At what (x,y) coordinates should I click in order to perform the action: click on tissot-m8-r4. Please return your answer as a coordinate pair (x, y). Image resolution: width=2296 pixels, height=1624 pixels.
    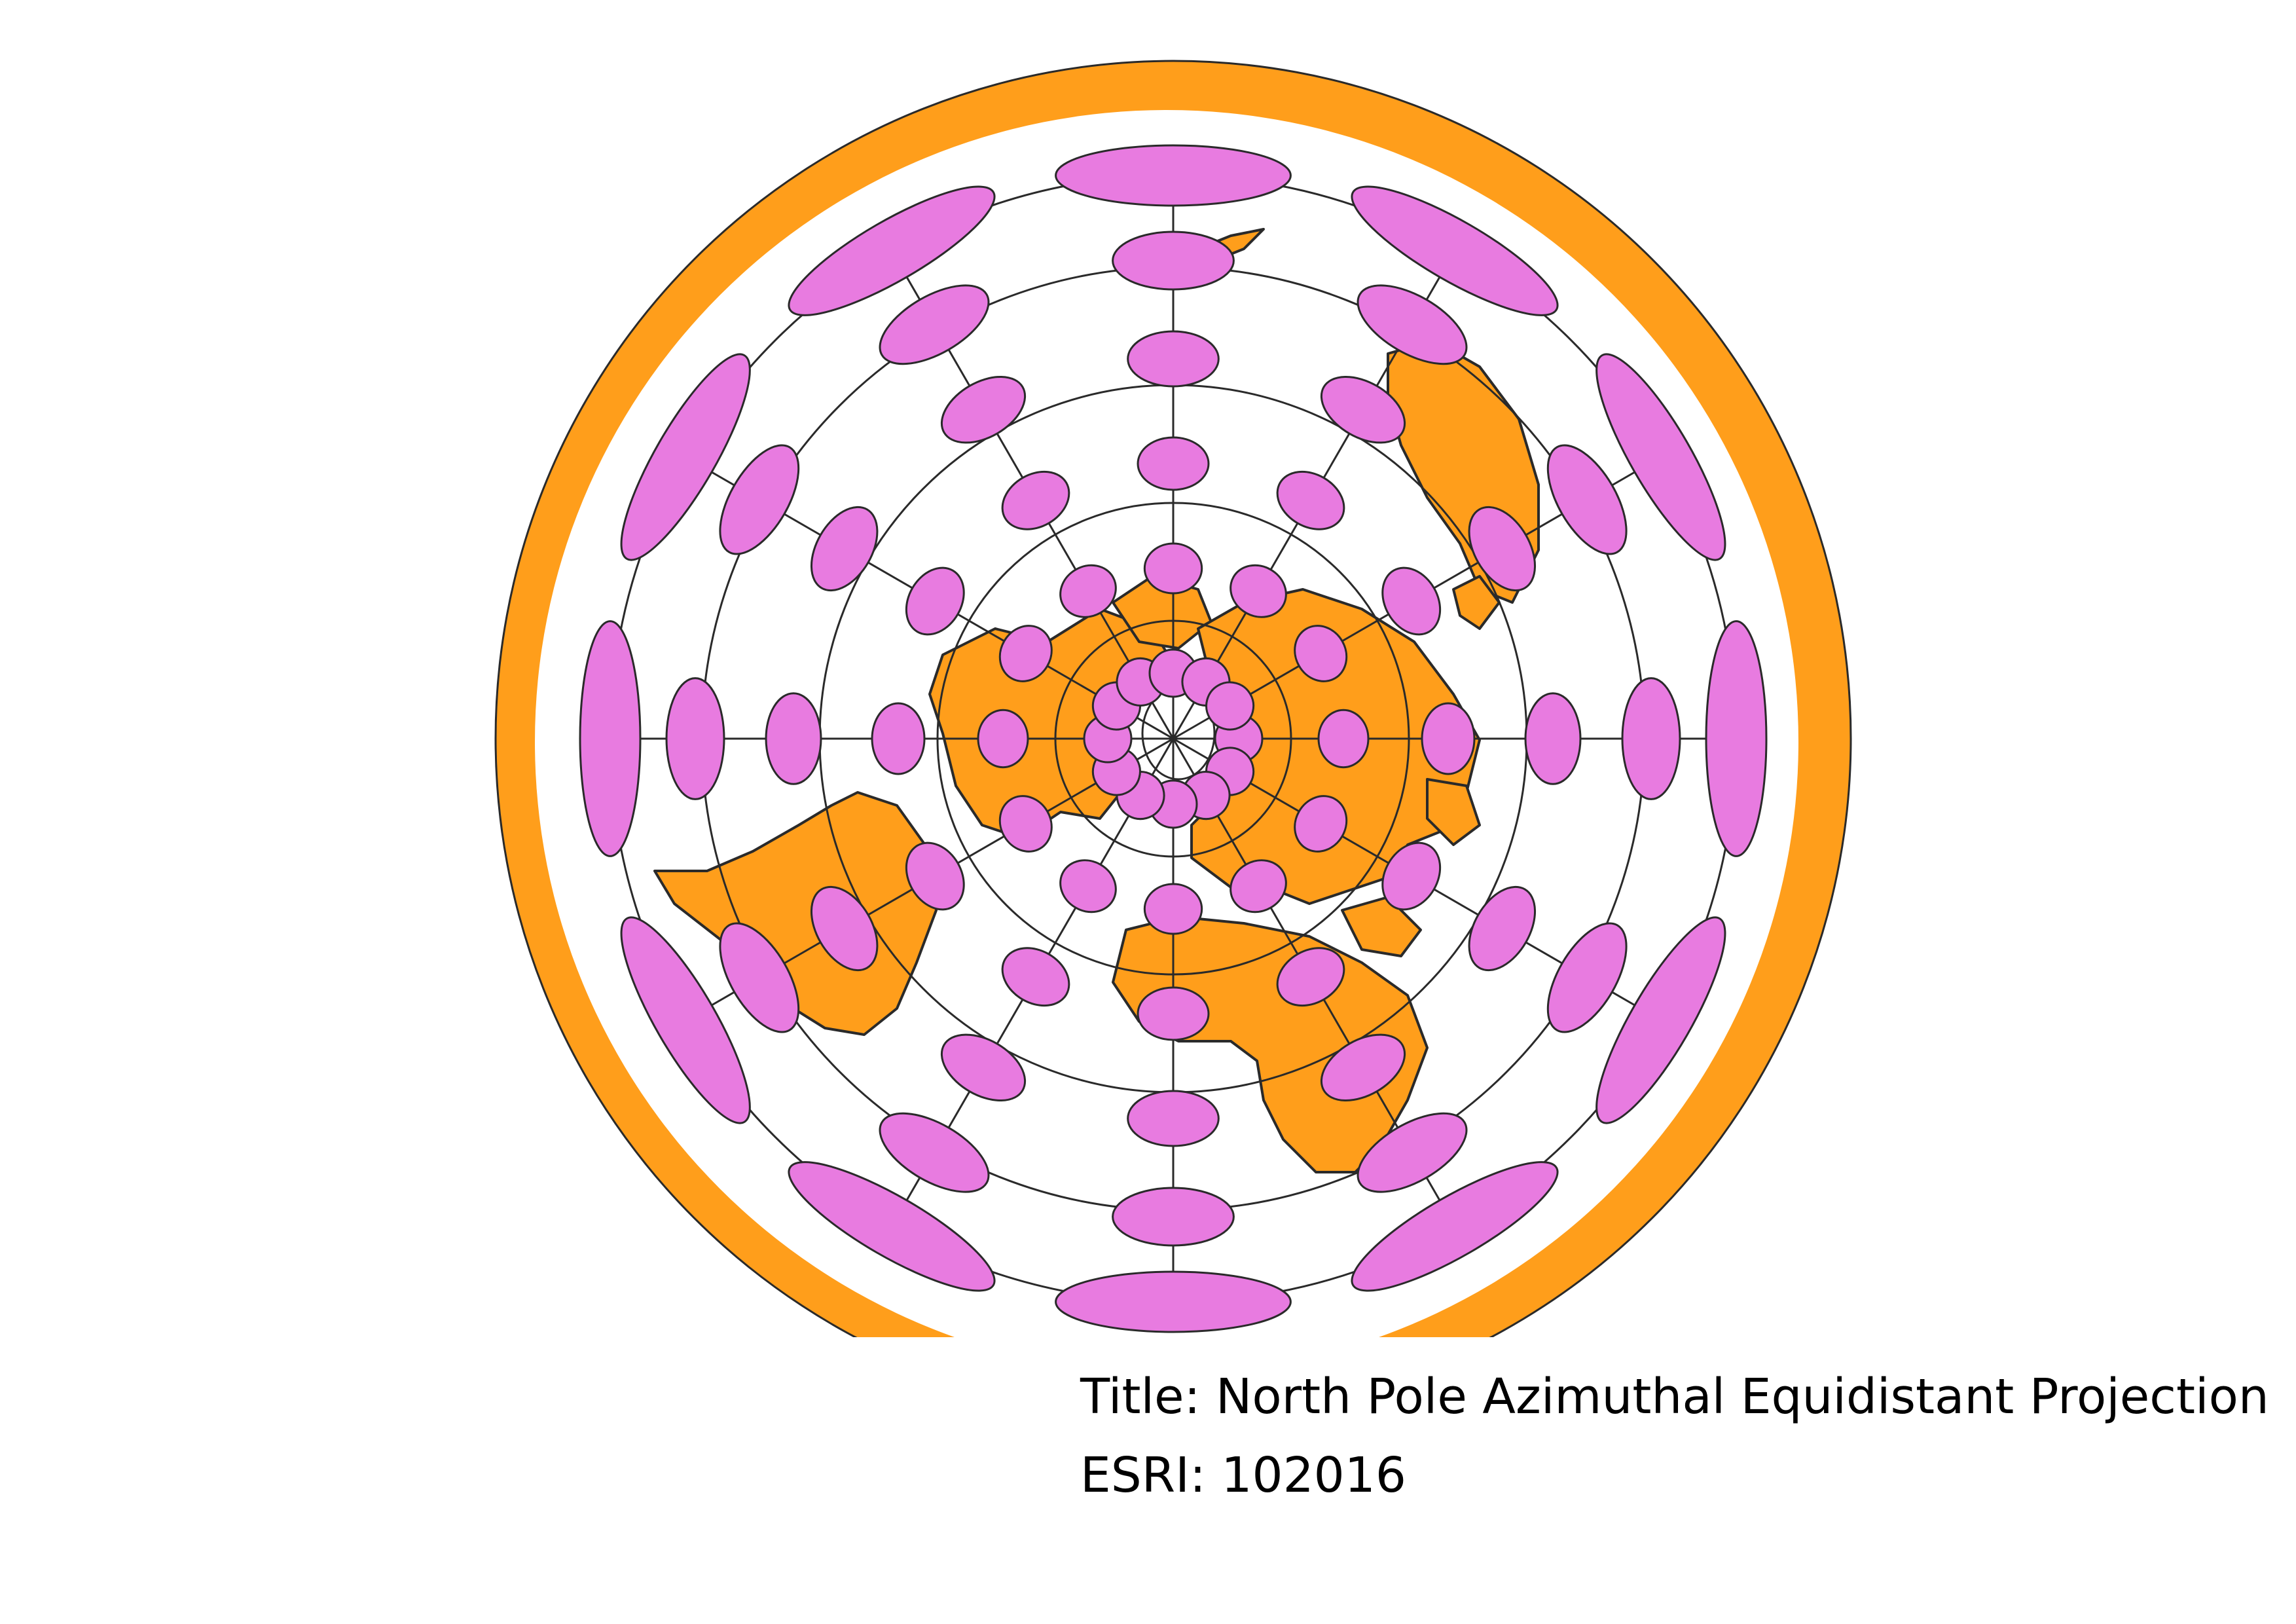
    Looking at the image, I should click on (844, 549).